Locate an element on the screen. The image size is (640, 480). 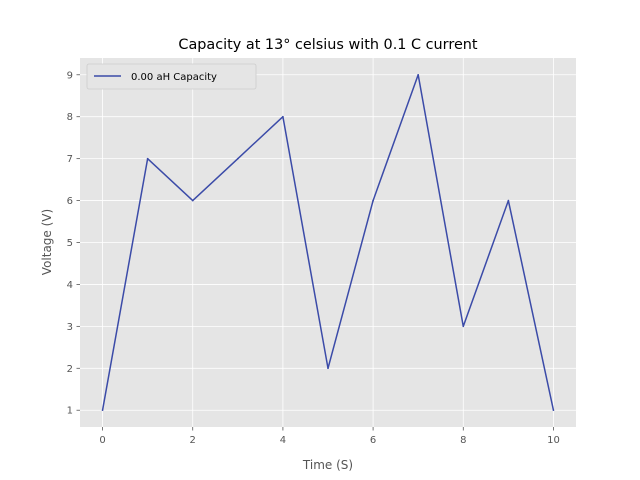
y-tick-label: 2 is located at coordinates (70, 369).